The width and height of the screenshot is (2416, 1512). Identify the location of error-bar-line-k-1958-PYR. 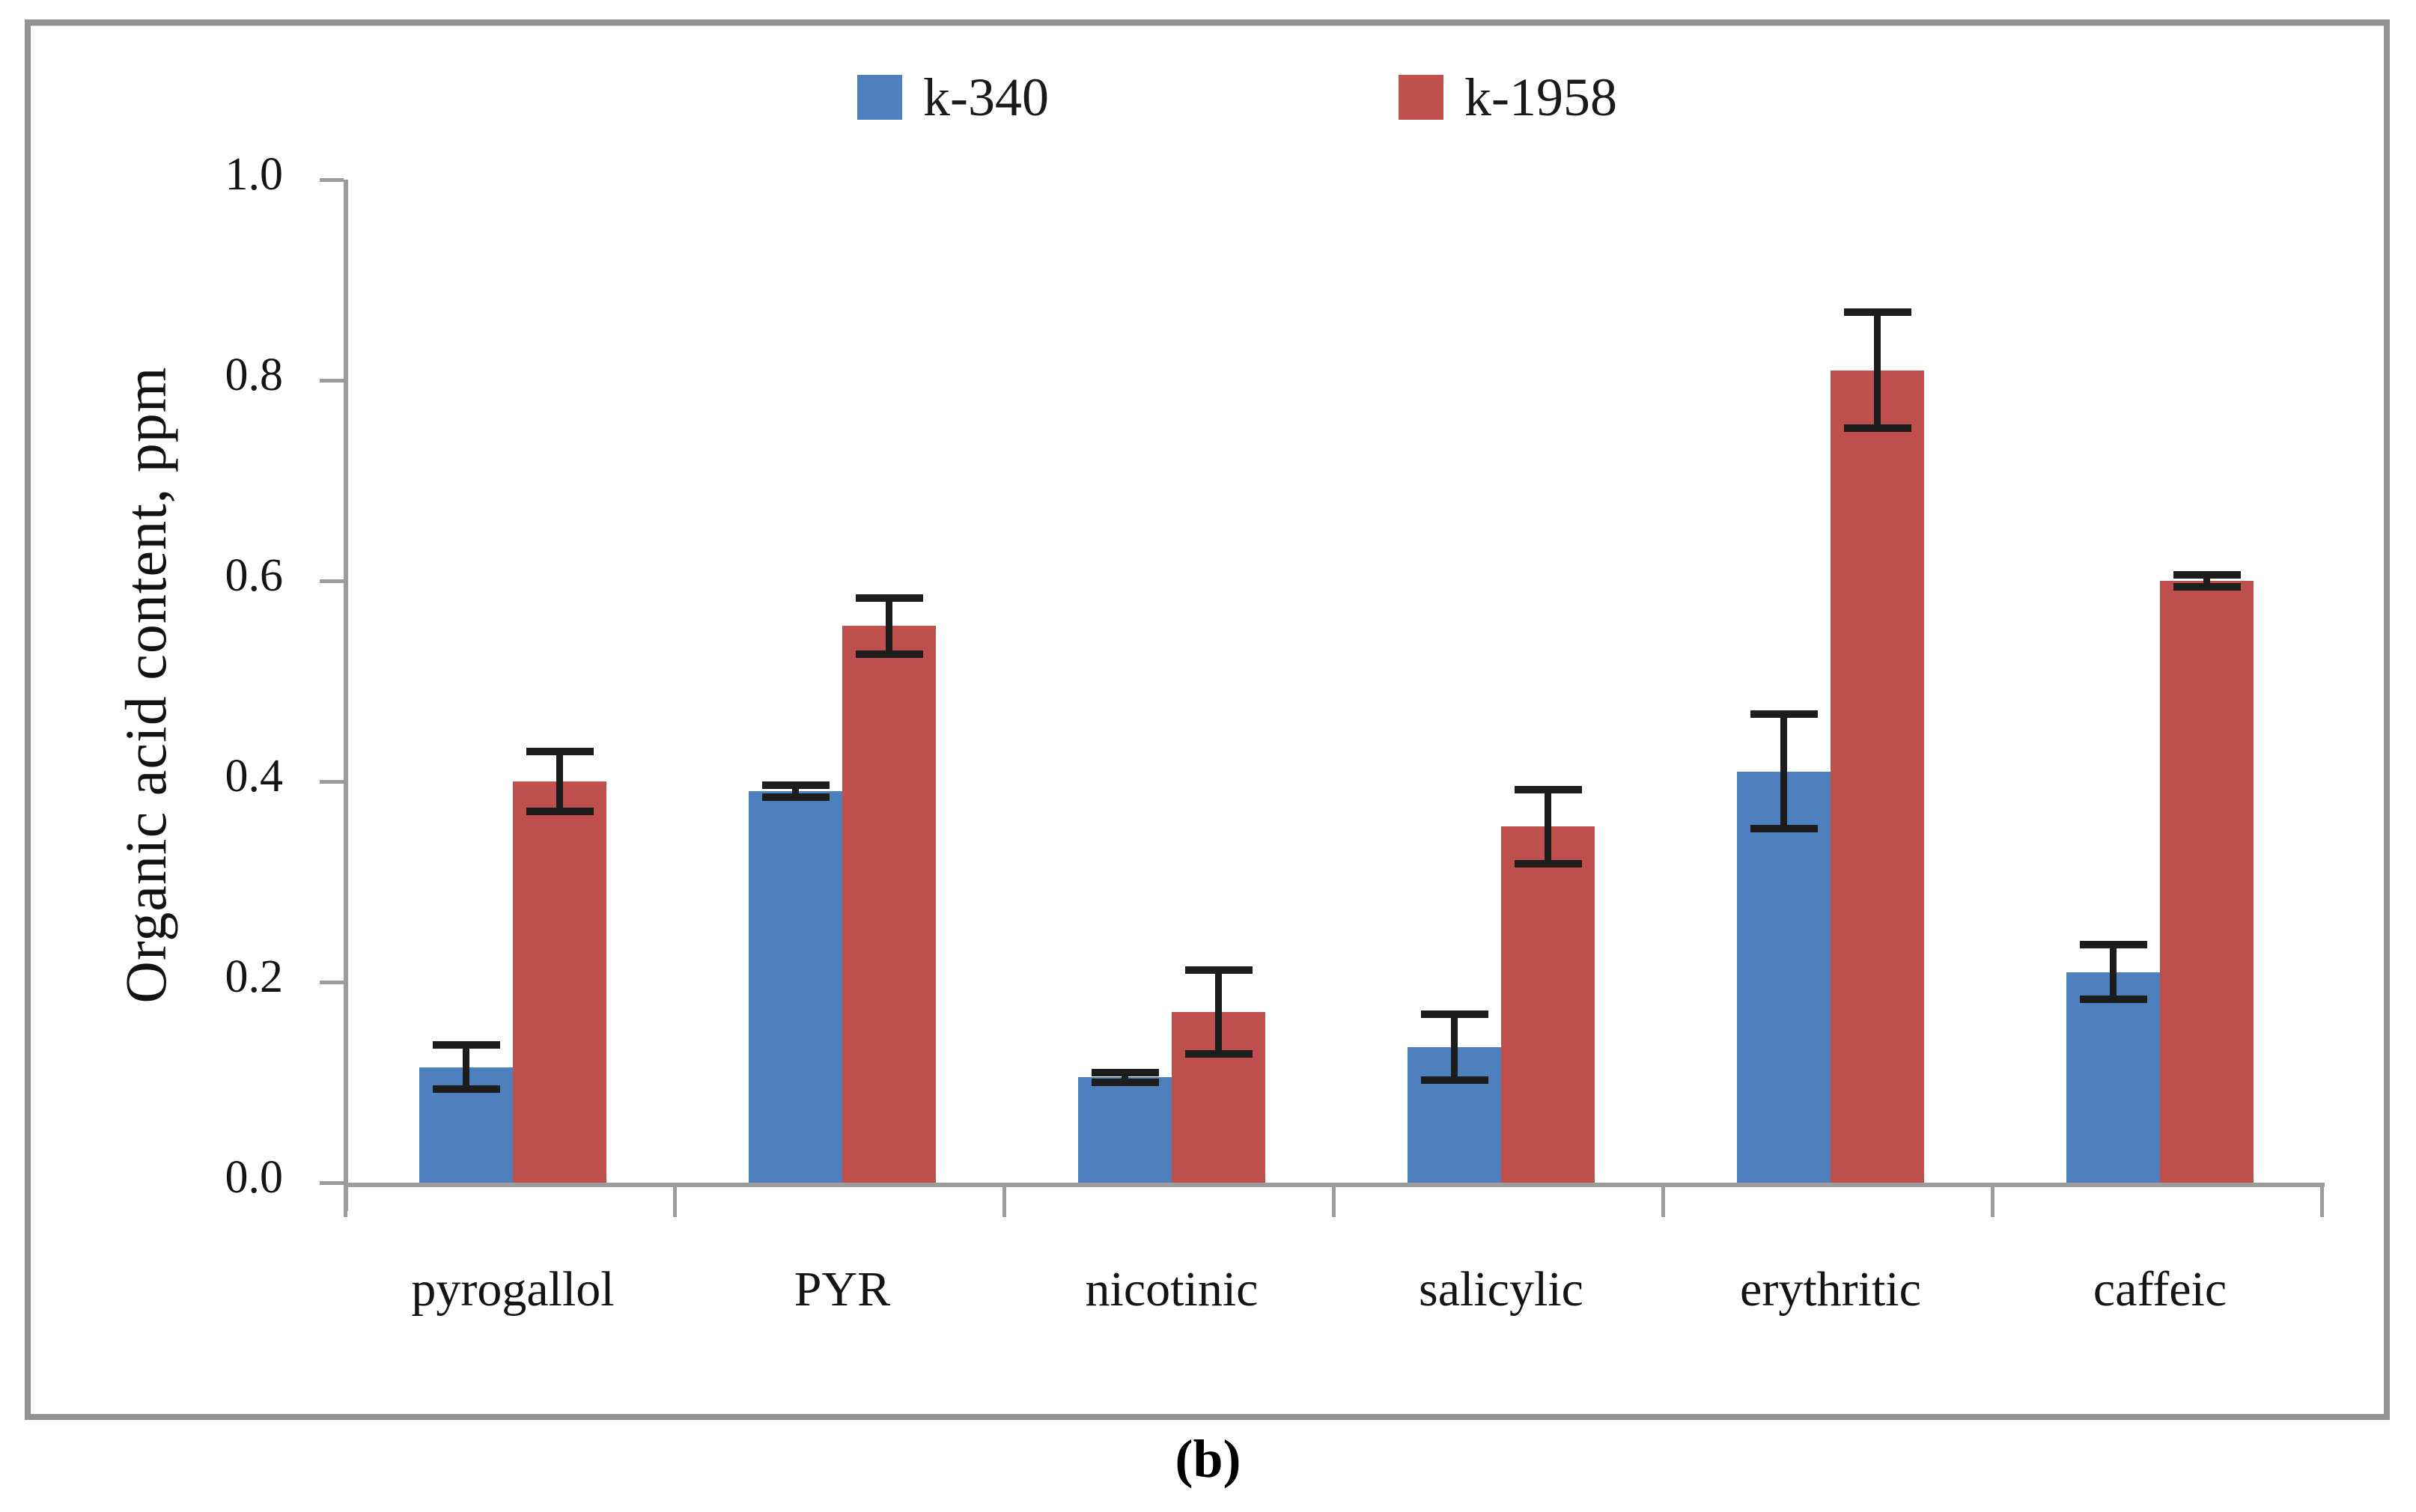
(889, 625).